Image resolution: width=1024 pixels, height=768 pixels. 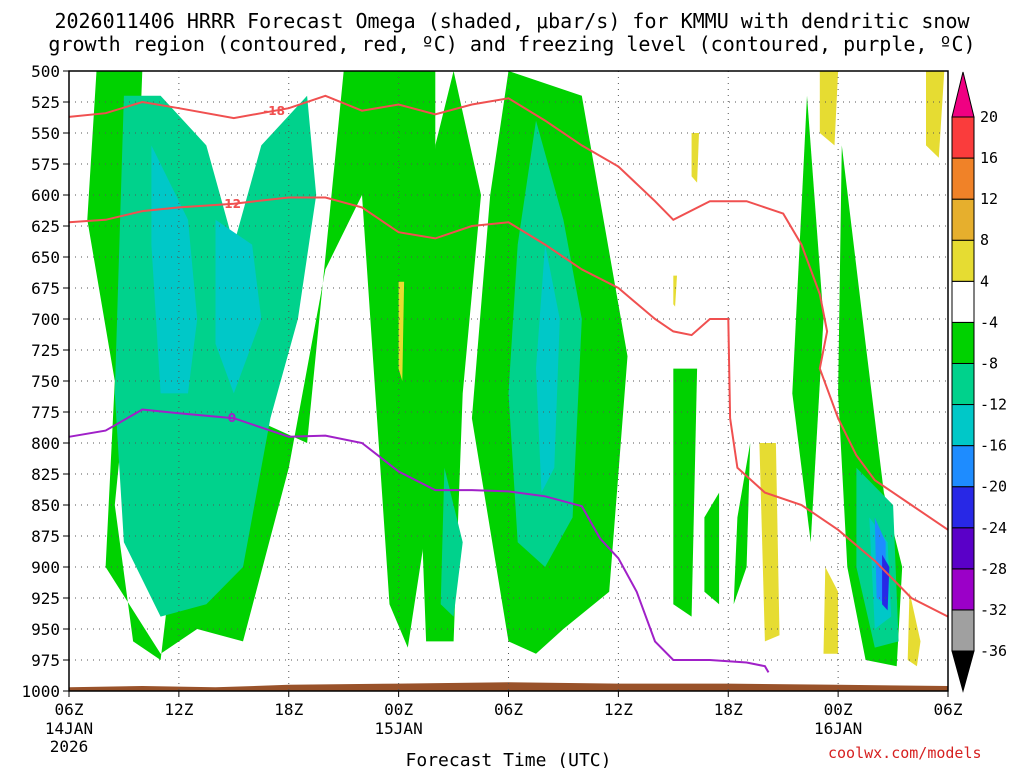 What do you see at coordinates (399, 728) in the screenshot?
I see `x-tick-sublabel: 15JAN` at bounding box center [399, 728].